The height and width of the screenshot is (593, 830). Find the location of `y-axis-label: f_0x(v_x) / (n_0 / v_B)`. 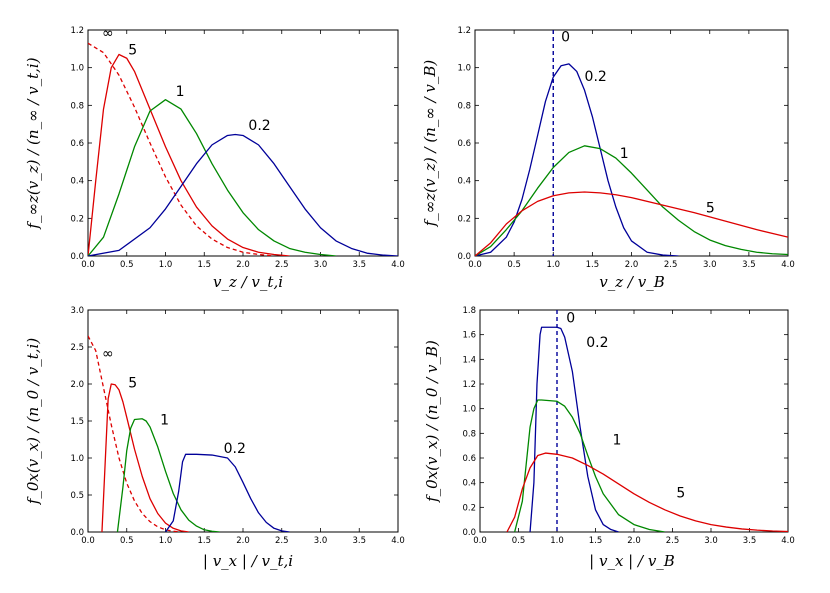

y-axis-label: f_0x(v_x) / (n_0 / v_B) is located at coordinates (432, 421).